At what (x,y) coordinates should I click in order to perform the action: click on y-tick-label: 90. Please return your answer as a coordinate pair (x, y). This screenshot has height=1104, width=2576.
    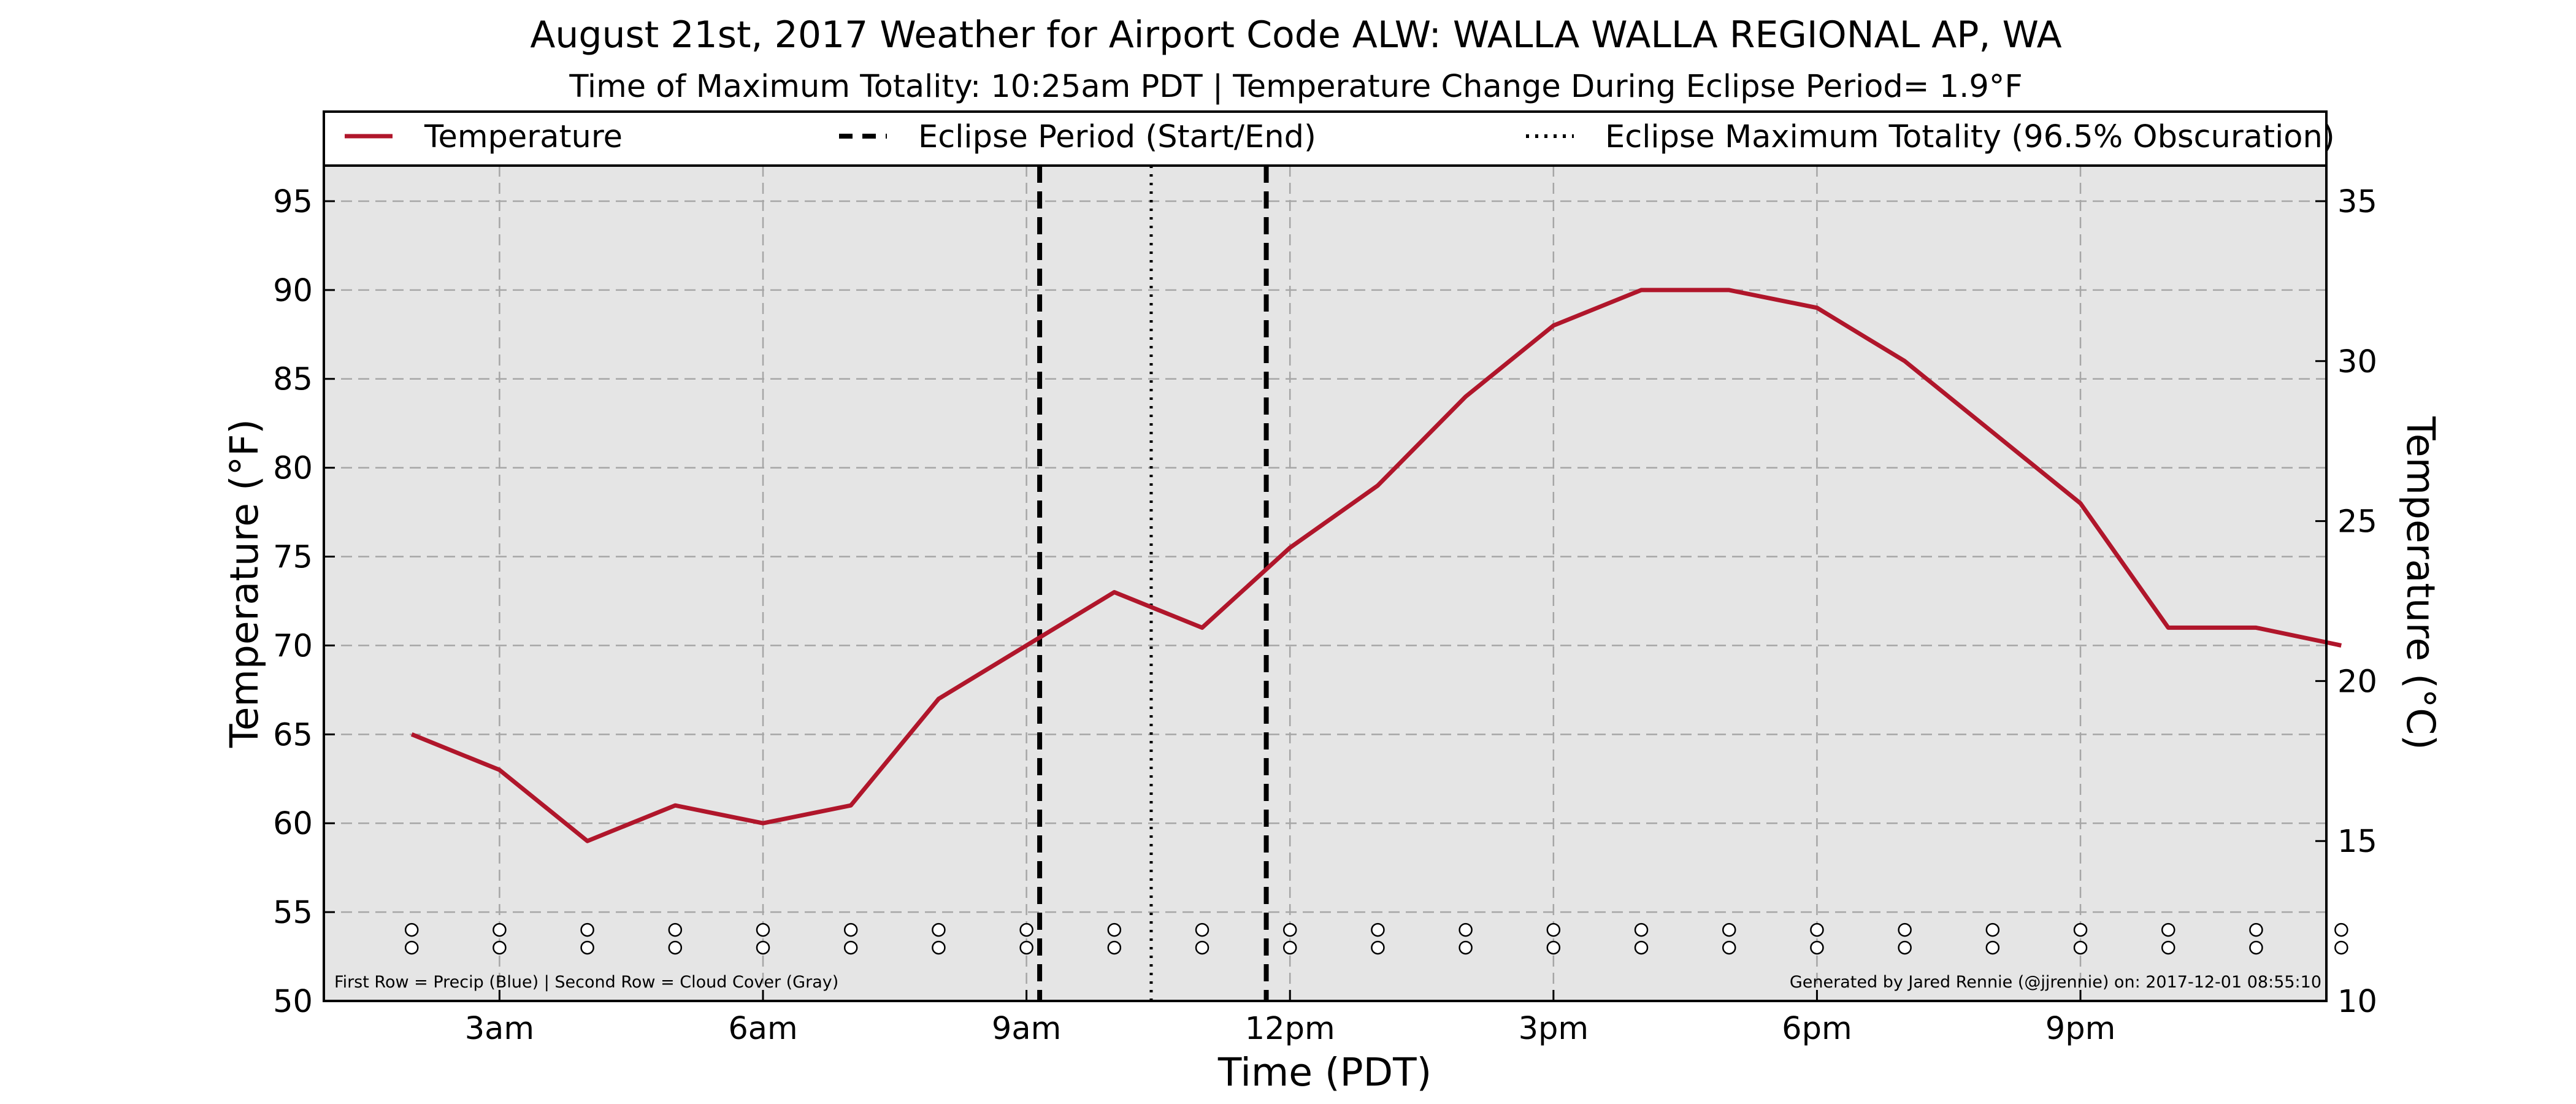
    Looking at the image, I should click on (293, 291).